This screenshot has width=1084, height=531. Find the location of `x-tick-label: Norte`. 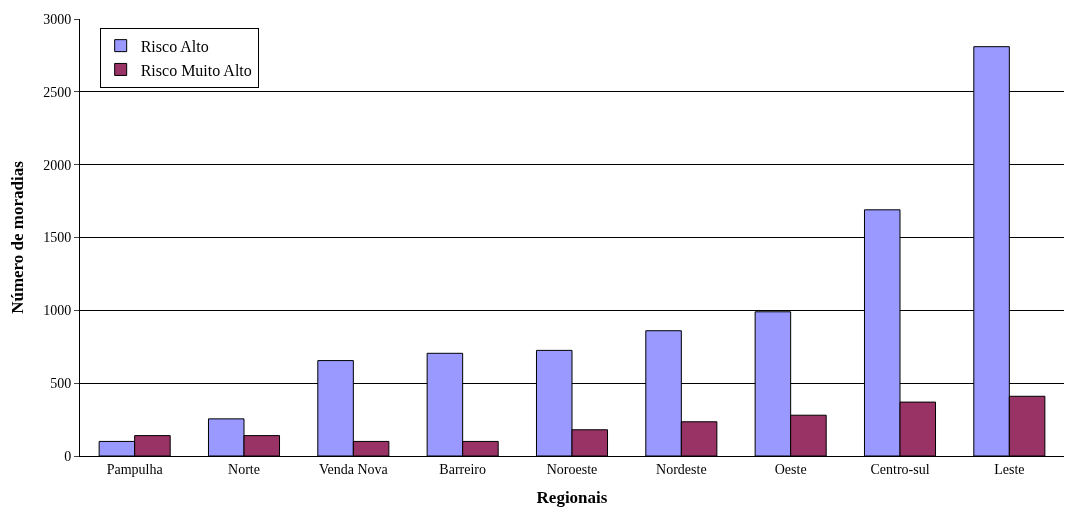

x-tick-label: Norte is located at coordinates (244, 469).